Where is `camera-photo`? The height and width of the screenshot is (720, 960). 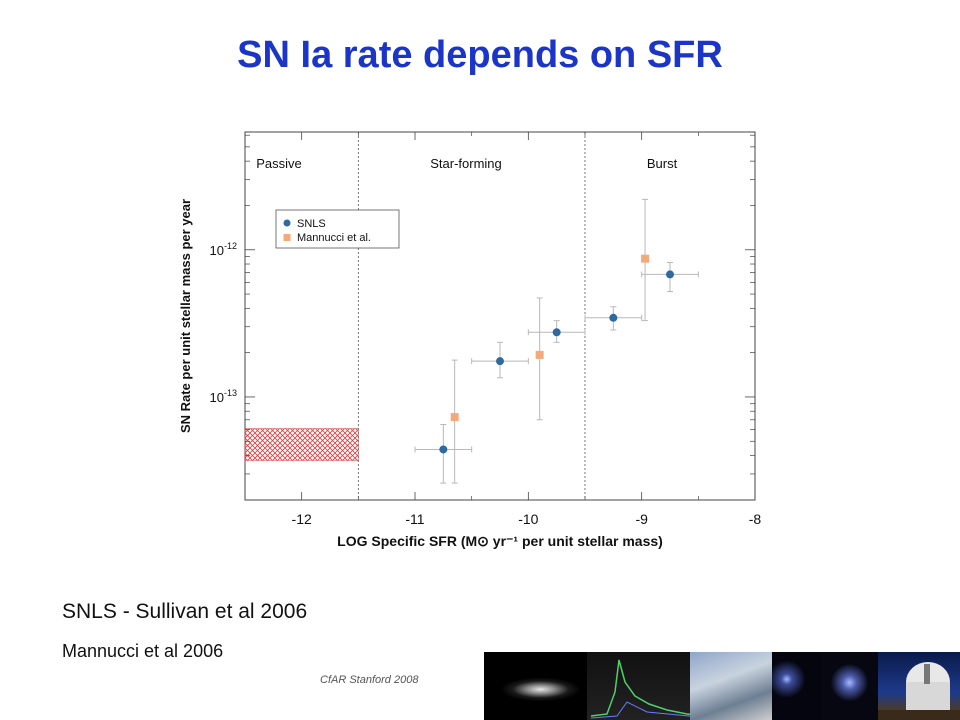 camera-photo is located at coordinates (731, 686).